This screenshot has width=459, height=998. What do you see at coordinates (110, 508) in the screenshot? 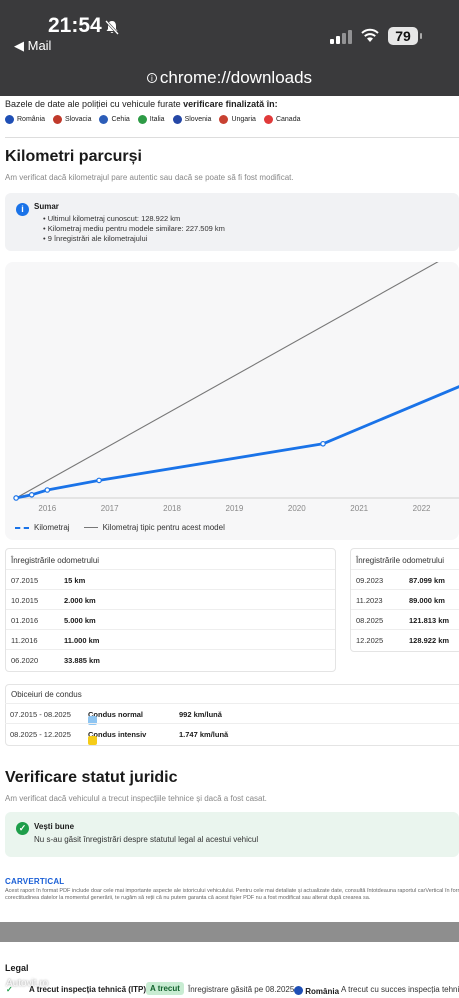
I see `x-tick-label: 2017` at bounding box center [110, 508].